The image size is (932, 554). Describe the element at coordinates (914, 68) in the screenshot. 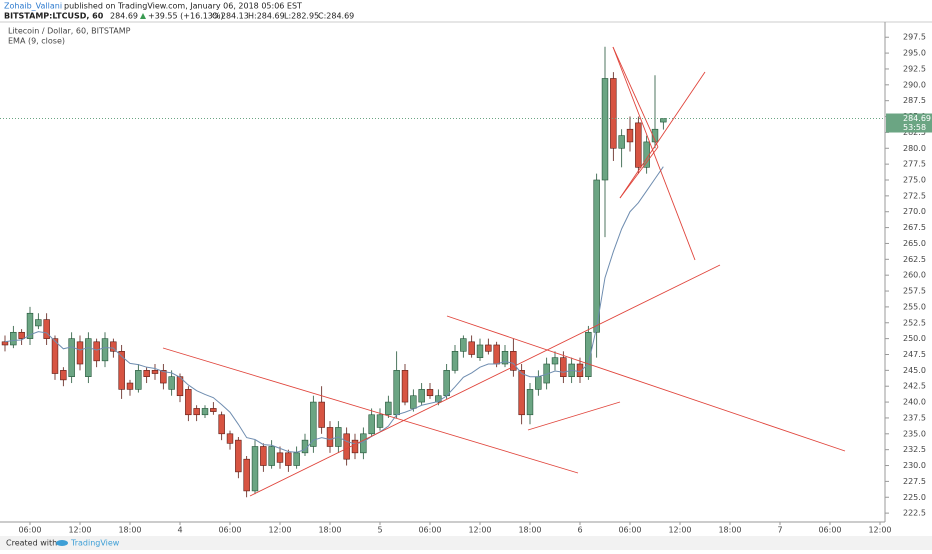

I see `y-tick-label: 292.5` at that location.